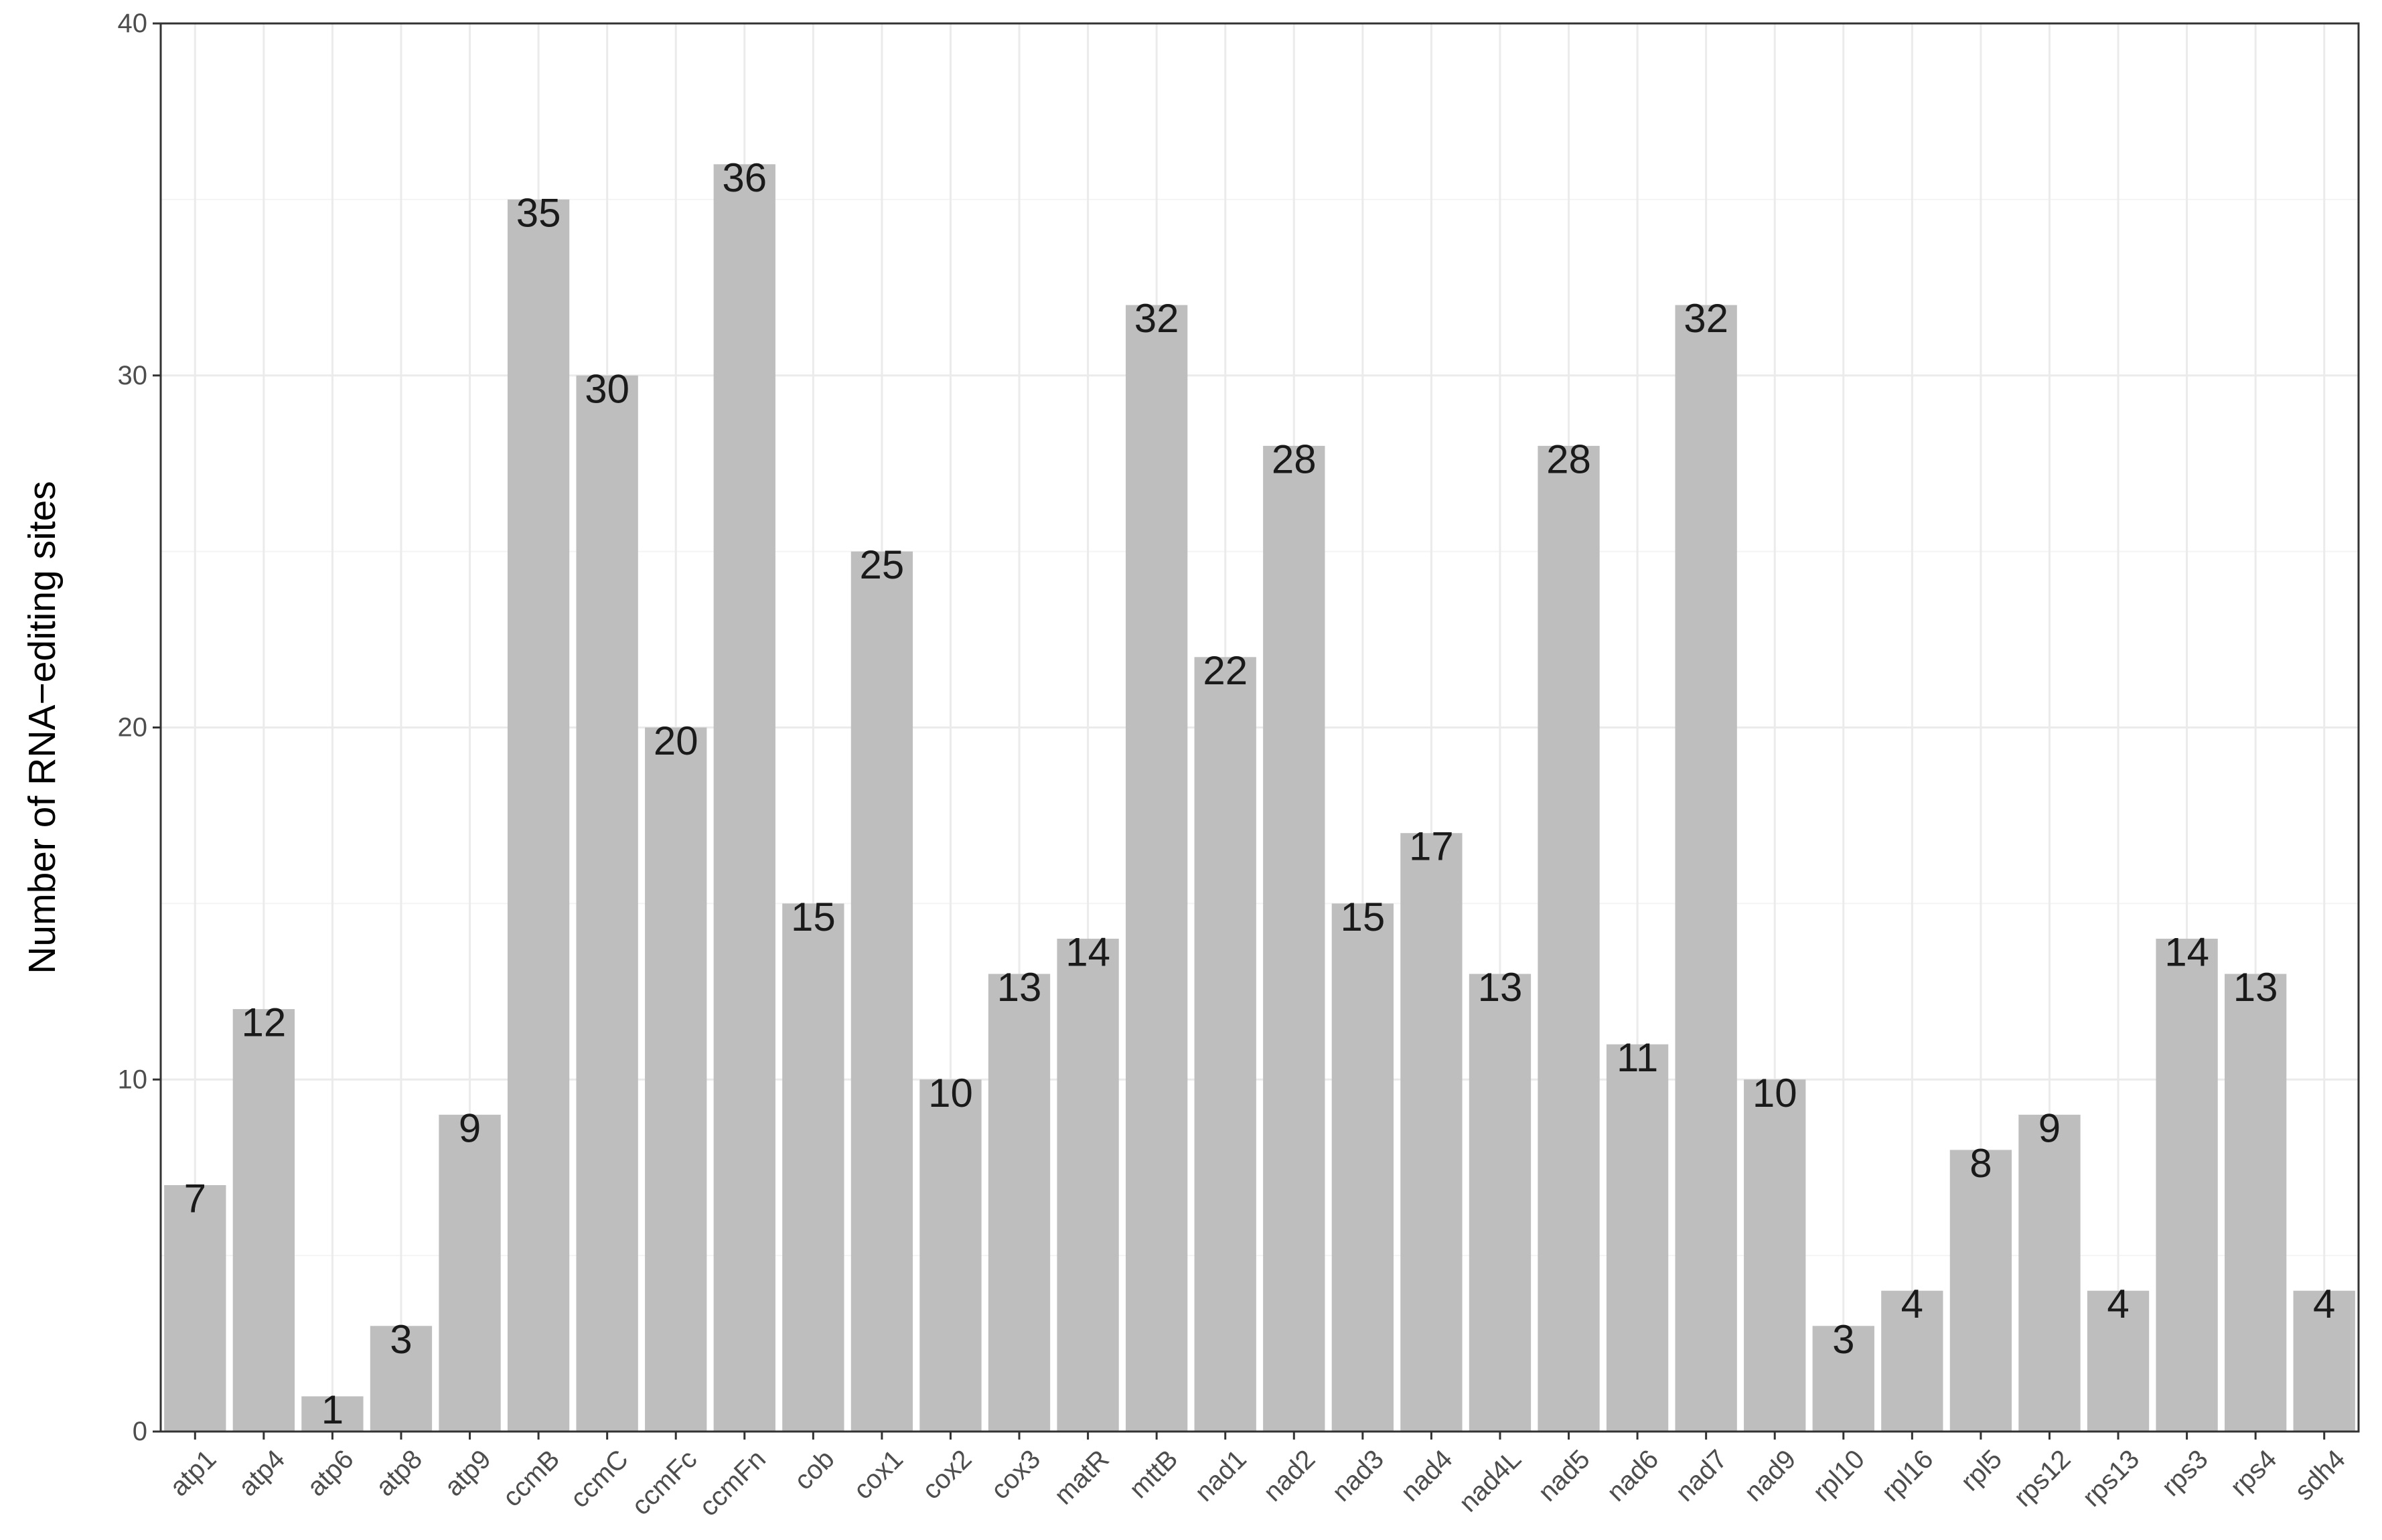  I want to click on bar-rps13, so click(2118, 1361).